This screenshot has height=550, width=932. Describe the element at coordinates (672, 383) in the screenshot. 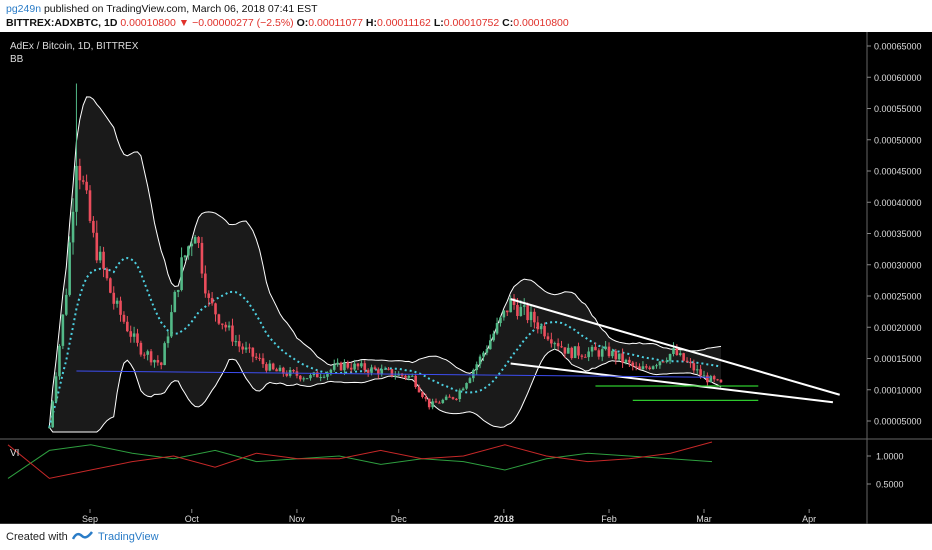

I see `trendline-lower` at that location.